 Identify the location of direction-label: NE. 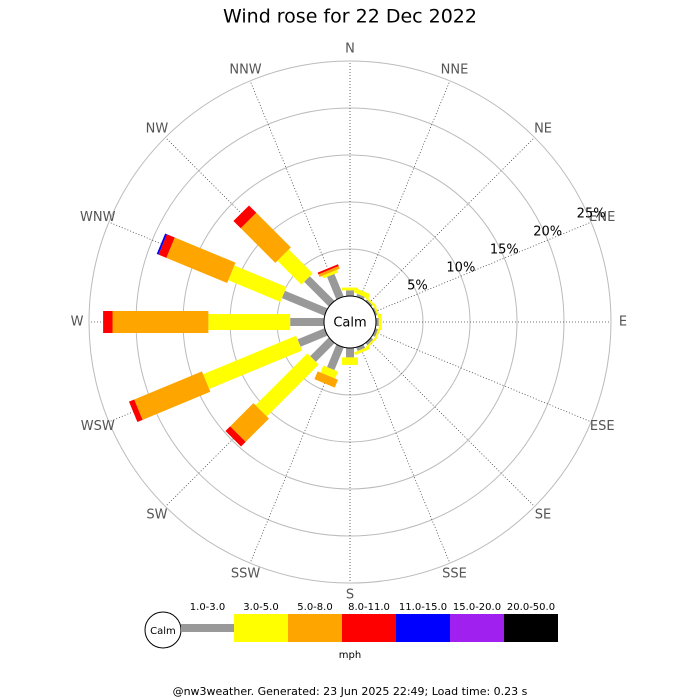
(543, 128).